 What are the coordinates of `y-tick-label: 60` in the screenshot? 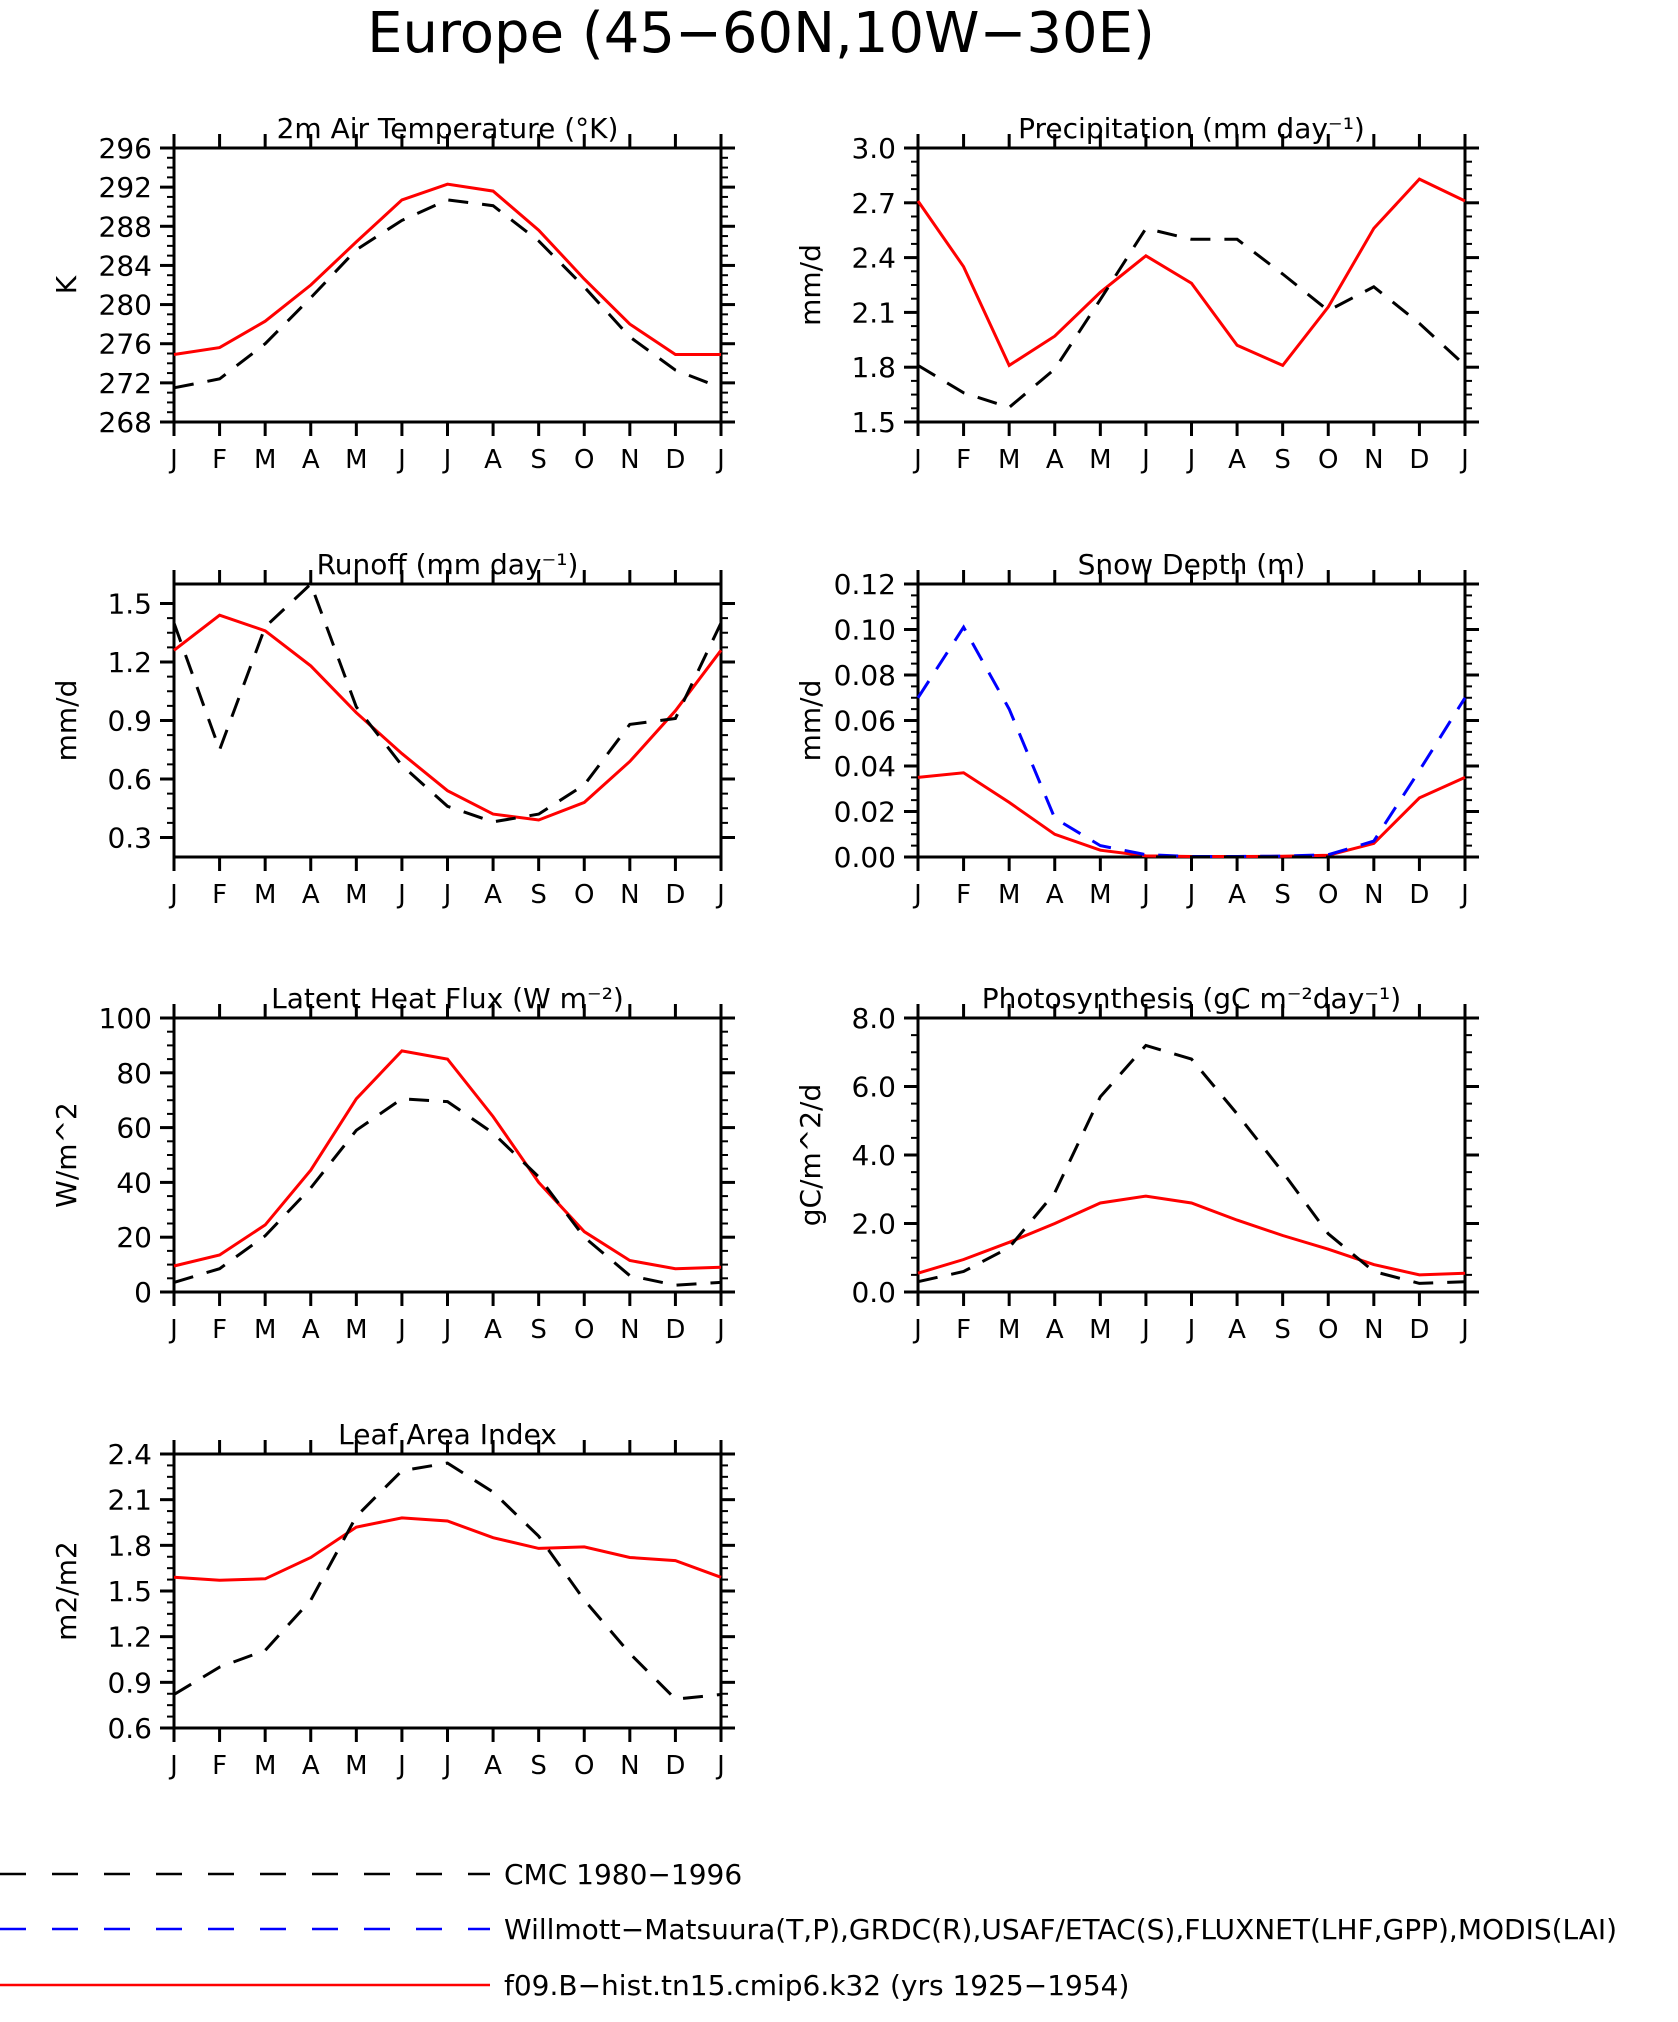 It's located at (134, 1128).